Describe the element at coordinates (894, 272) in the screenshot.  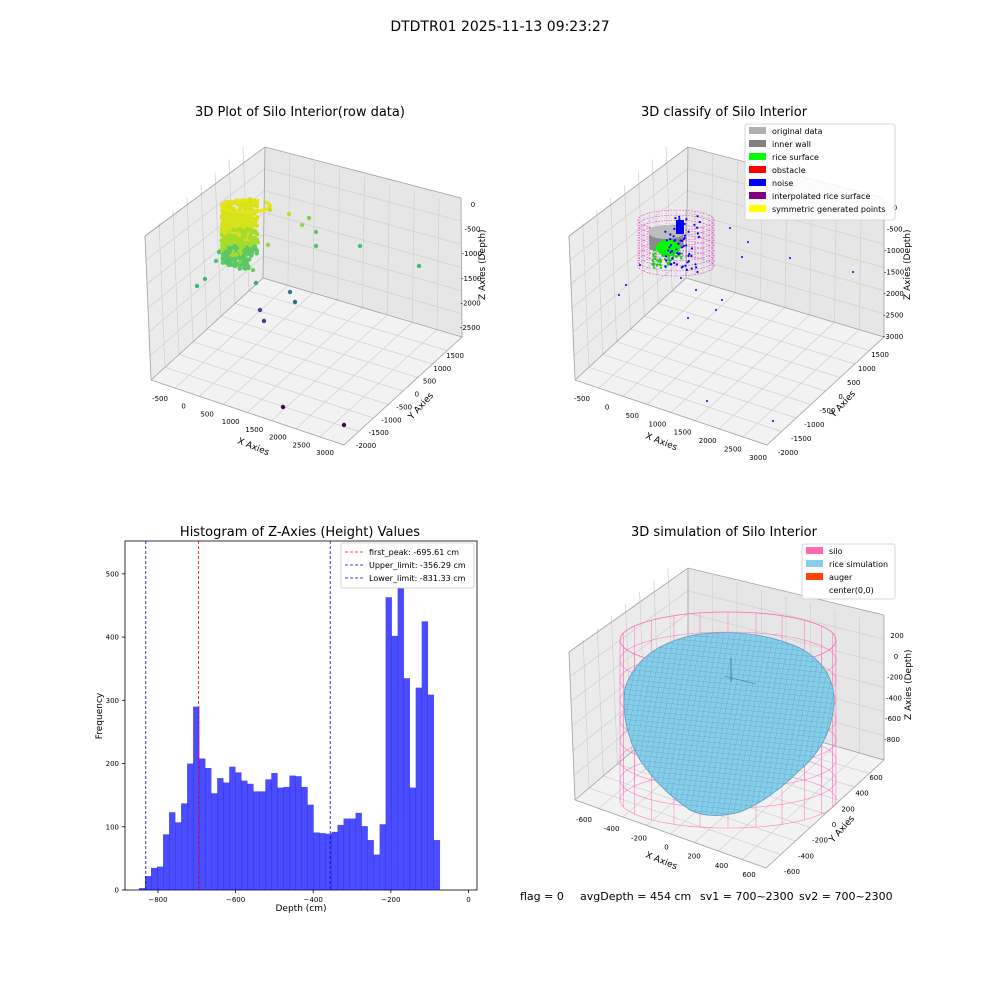
I see `classify-3d-z-ticks: 0-500-1000-1500-2000-2500-3000` at that location.